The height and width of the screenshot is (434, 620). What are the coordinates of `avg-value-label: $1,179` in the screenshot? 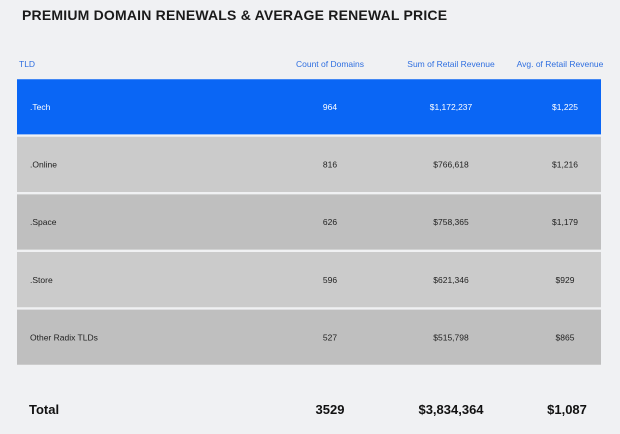 It's located at (565, 222).